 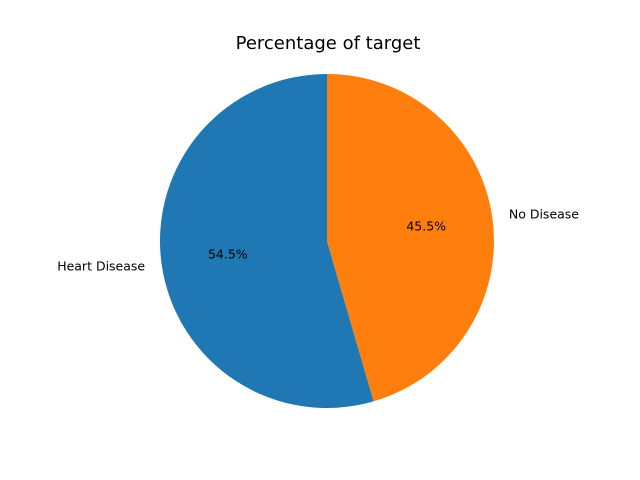 What do you see at coordinates (228, 254) in the screenshot?
I see `slice-percent-heart-disease: 54.5%` at bounding box center [228, 254].